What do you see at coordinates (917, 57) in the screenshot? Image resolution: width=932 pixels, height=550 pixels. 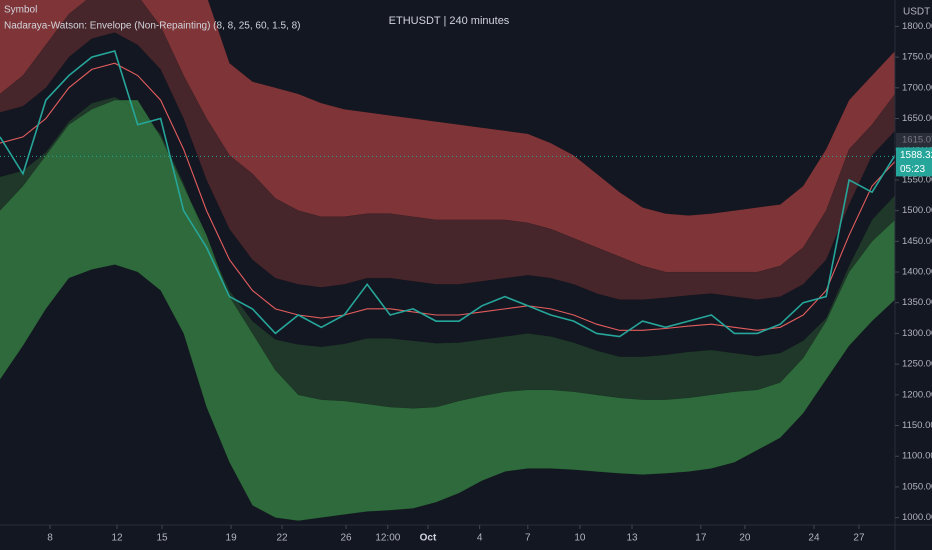 I see `y-tick-label: 1750.00` at bounding box center [917, 57].